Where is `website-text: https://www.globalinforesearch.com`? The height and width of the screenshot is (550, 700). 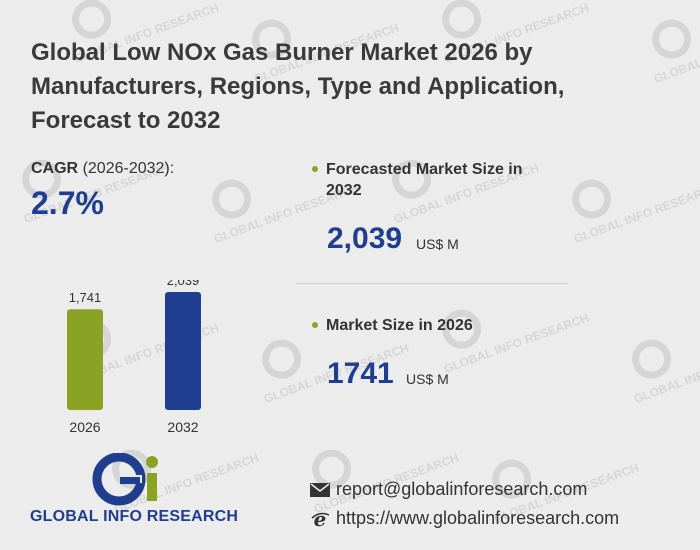
website-text: https://www.globalinforesearch.com is located at coordinates (478, 518).